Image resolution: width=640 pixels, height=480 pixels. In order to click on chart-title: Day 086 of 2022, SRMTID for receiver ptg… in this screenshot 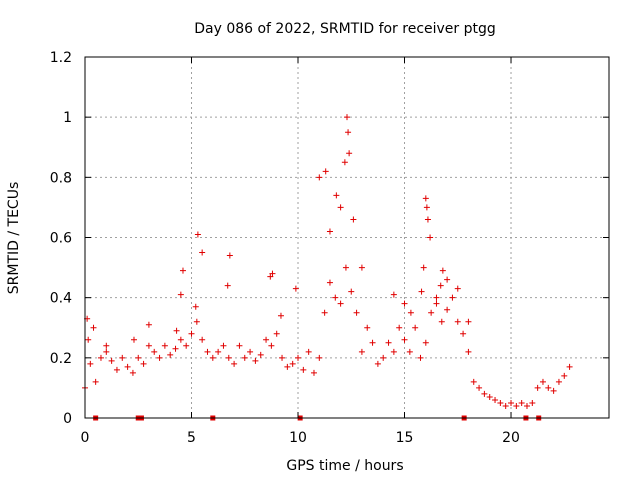, I will do `click(345, 29)`.